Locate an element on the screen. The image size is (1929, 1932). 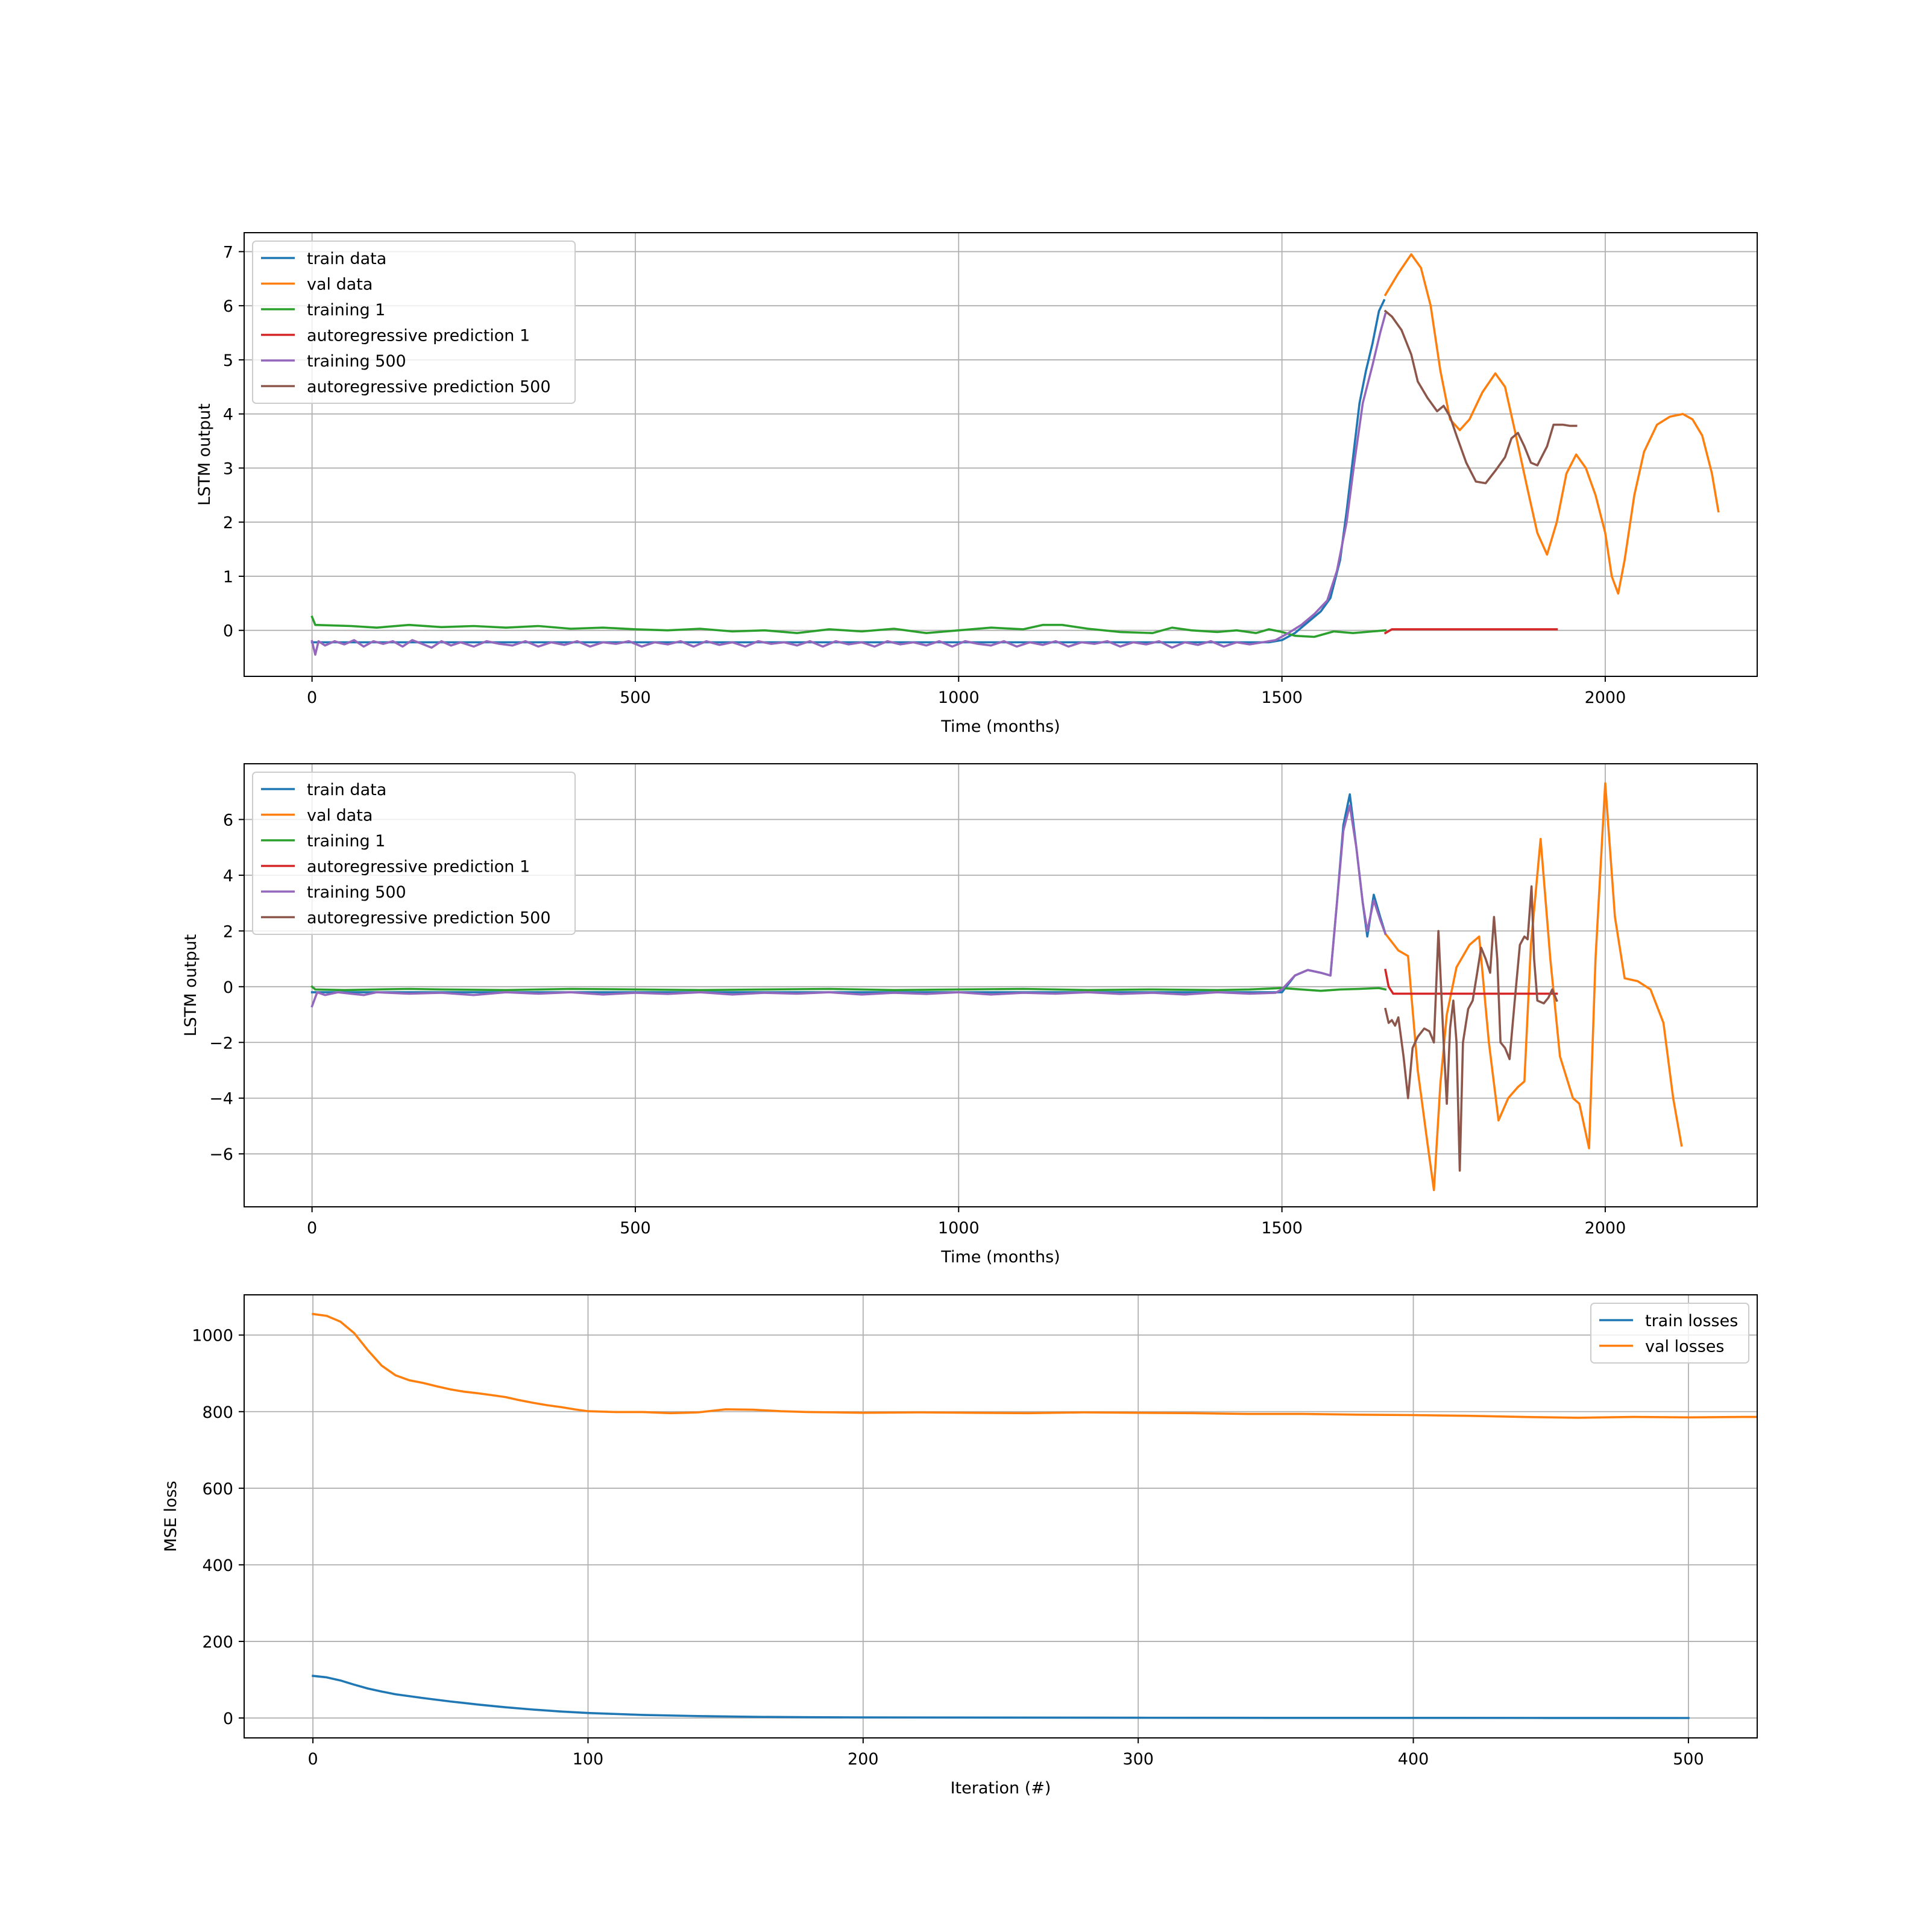
y-tick-label: 600 is located at coordinates (217, 1489).